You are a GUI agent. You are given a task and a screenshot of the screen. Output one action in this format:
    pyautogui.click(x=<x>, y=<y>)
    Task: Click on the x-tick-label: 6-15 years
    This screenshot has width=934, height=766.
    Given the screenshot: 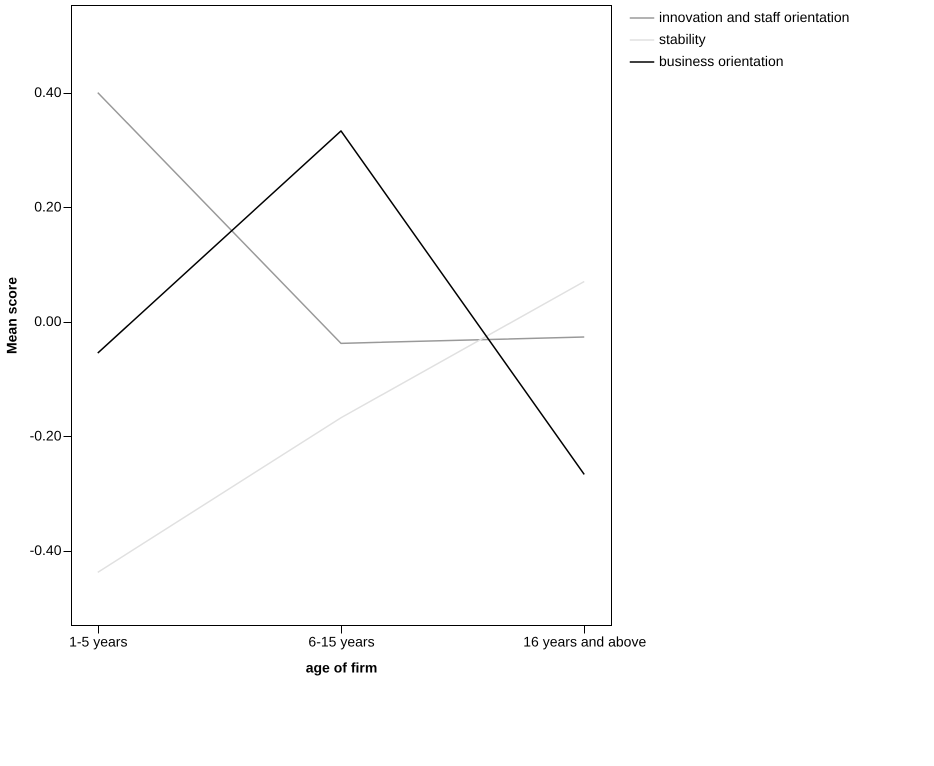 What is the action you would take?
    pyautogui.click(x=341, y=642)
    